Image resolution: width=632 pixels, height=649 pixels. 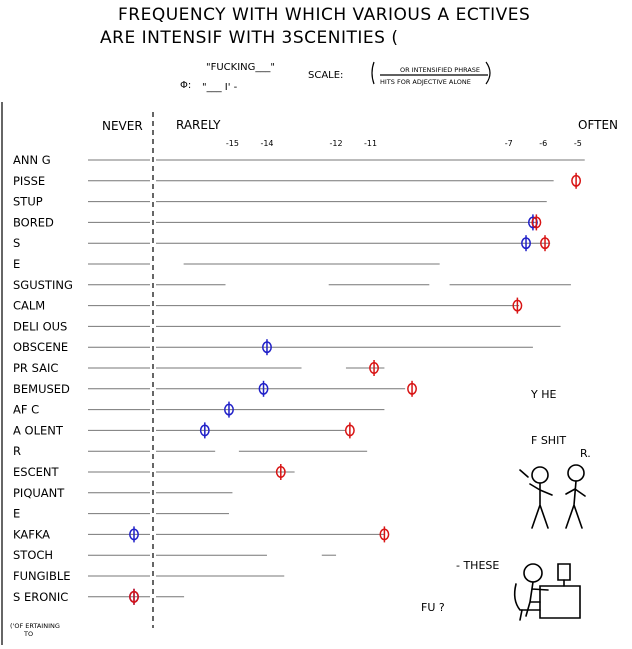 What do you see at coordinates (36, 472) in the screenshot?
I see `category-label: ESCENT` at bounding box center [36, 472].